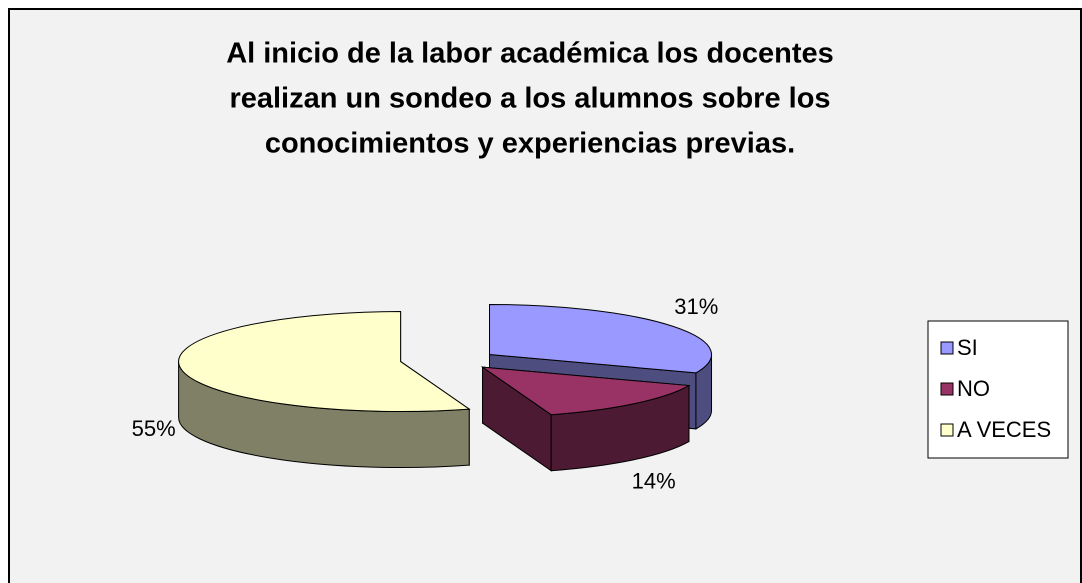  Describe the element at coordinates (530, 144) in the screenshot. I see `chart-title: conocimientos y experiencias previas.` at that location.